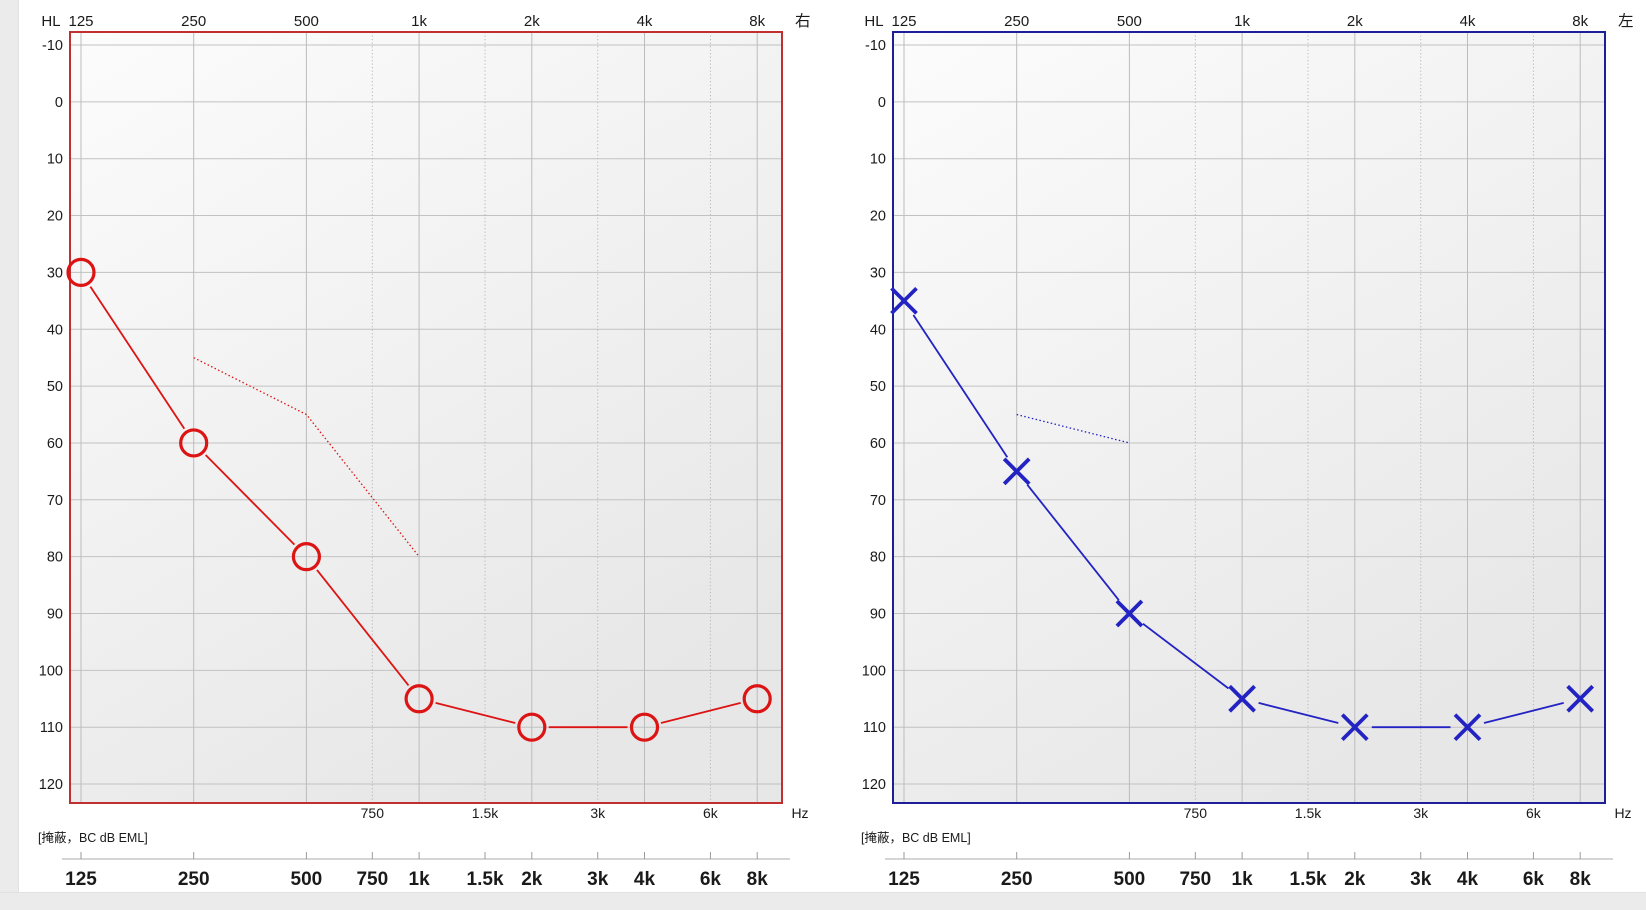 This screenshot has height=910, width=1646. Describe the element at coordinates (1308, 813) in the screenshot. I see `inter-freq-label: 1.5k` at that location.